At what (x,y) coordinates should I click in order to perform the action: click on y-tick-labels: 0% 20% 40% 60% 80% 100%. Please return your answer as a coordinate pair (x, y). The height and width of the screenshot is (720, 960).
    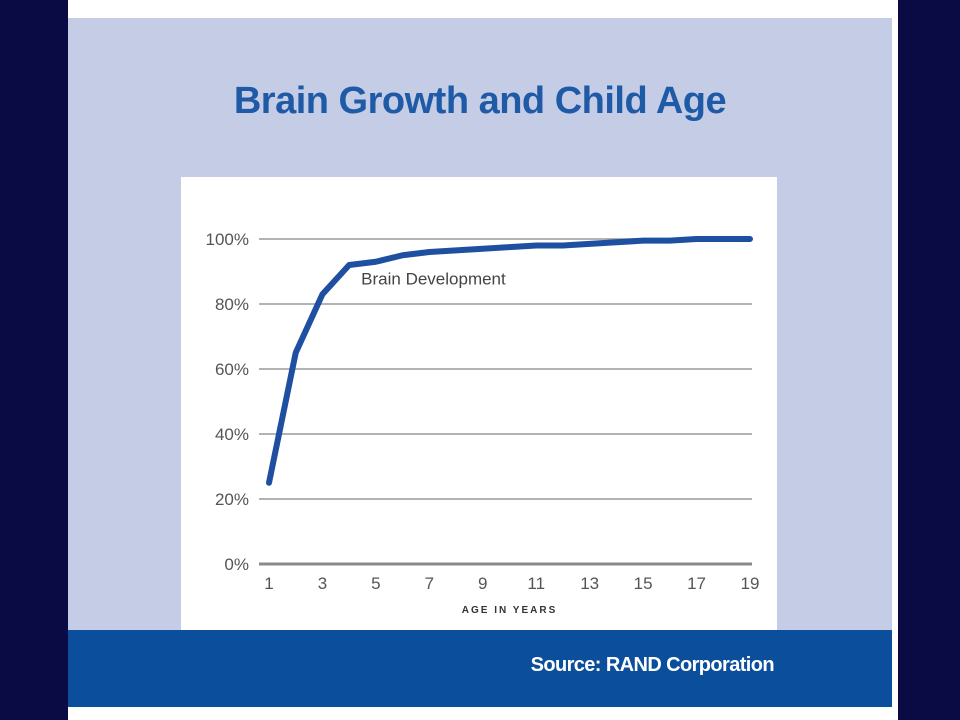
    Looking at the image, I should click on (227, 402).